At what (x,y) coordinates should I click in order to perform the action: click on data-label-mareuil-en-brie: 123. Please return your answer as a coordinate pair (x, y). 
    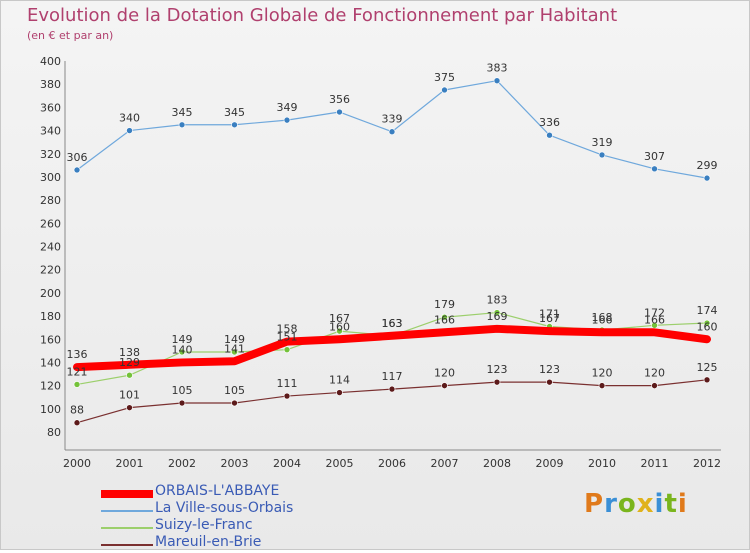
    Looking at the image, I should click on (549, 369).